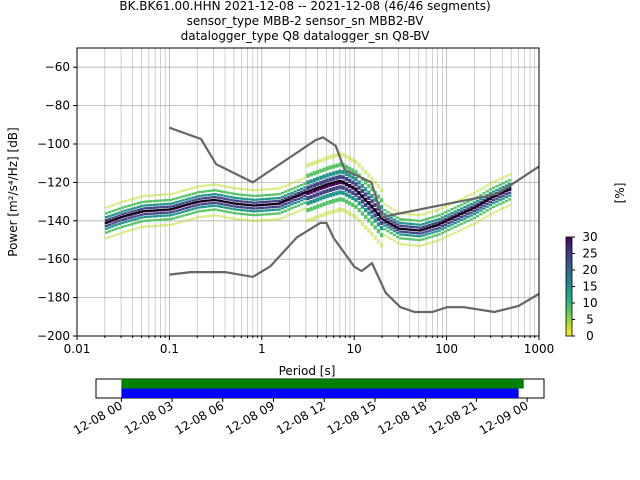 The height and width of the screenshot is (480, 640). Describe the element at coordinates (504, 417) in the screenshot. I see `timeline-tick-label: 12-09 00` at that location.